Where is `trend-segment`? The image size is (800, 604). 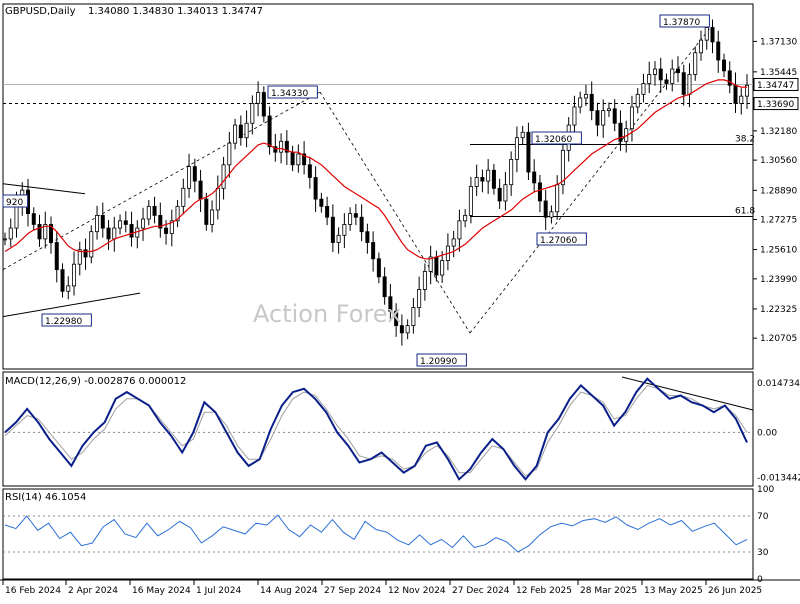
trend-segment is located at coordinates (395, 212).